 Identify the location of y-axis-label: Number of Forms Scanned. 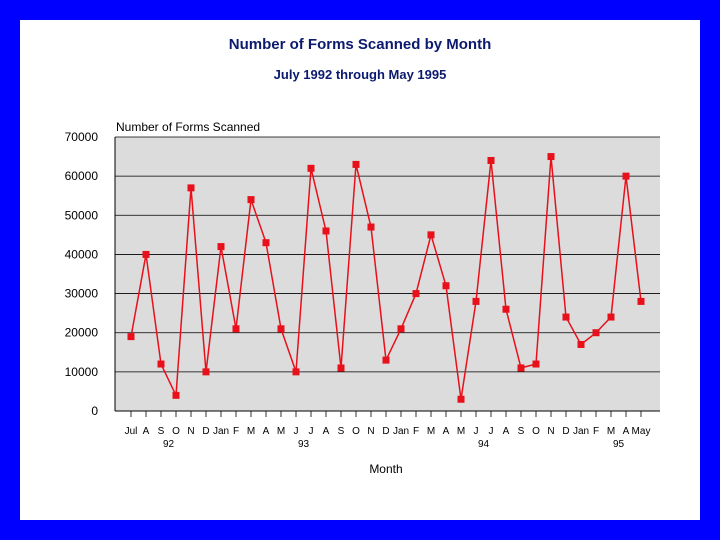
(188, 127).